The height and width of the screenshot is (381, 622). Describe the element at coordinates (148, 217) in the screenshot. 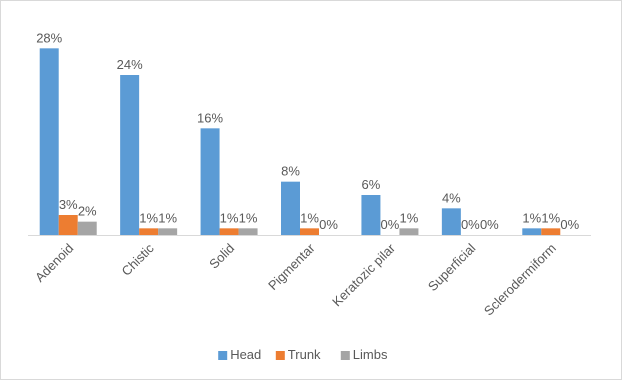

I see `data-label-chistic-trunk: 1%` at that location.